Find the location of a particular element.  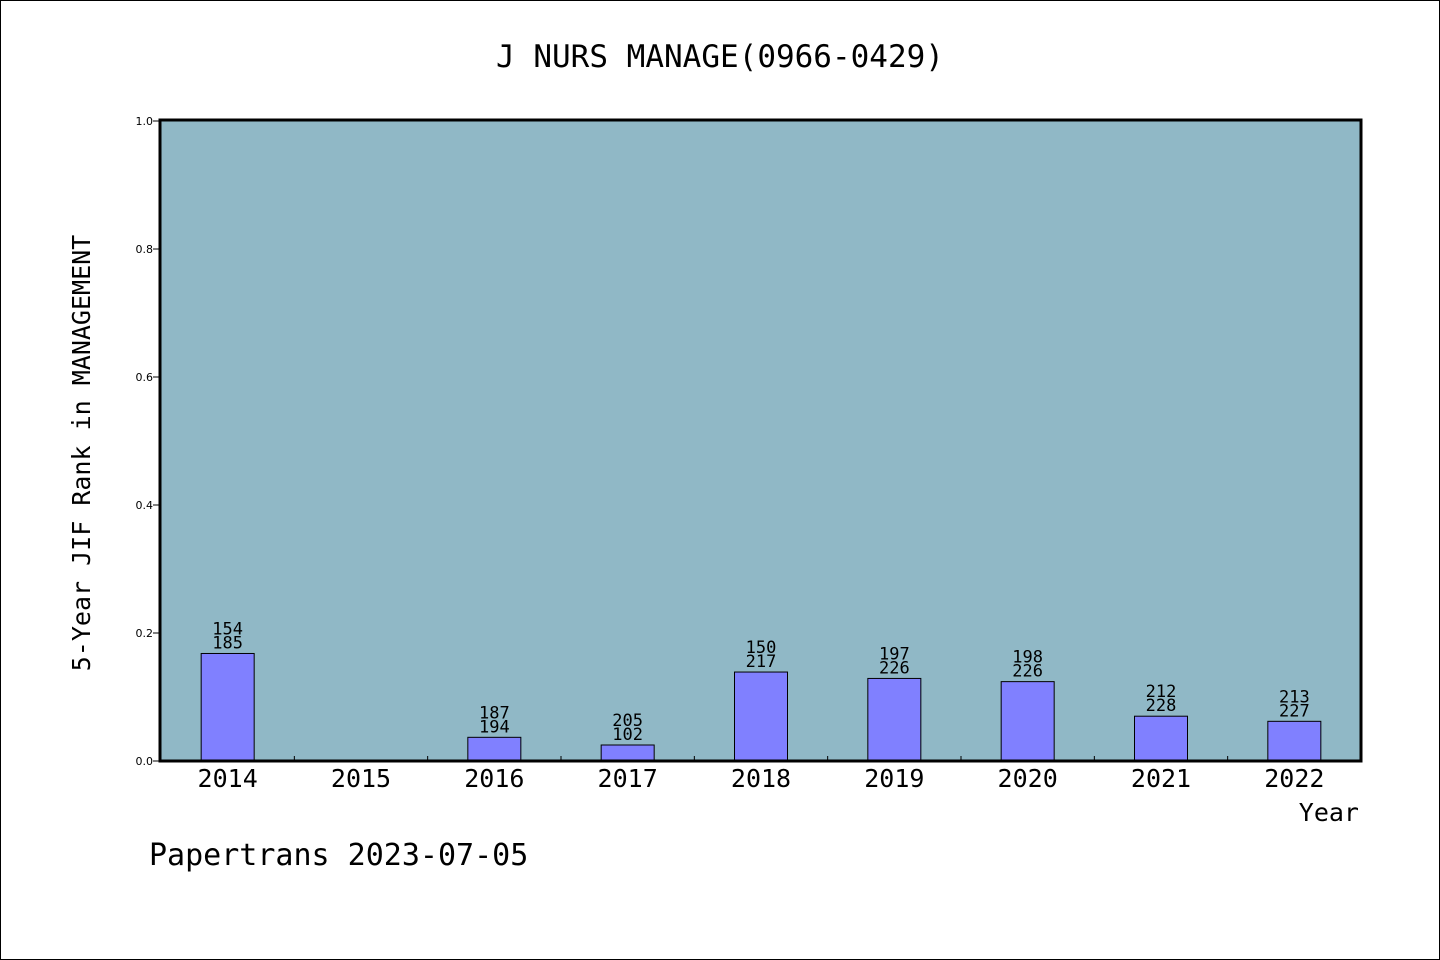

x-tick-label: 2021 is located at coordinates (1161, 778).